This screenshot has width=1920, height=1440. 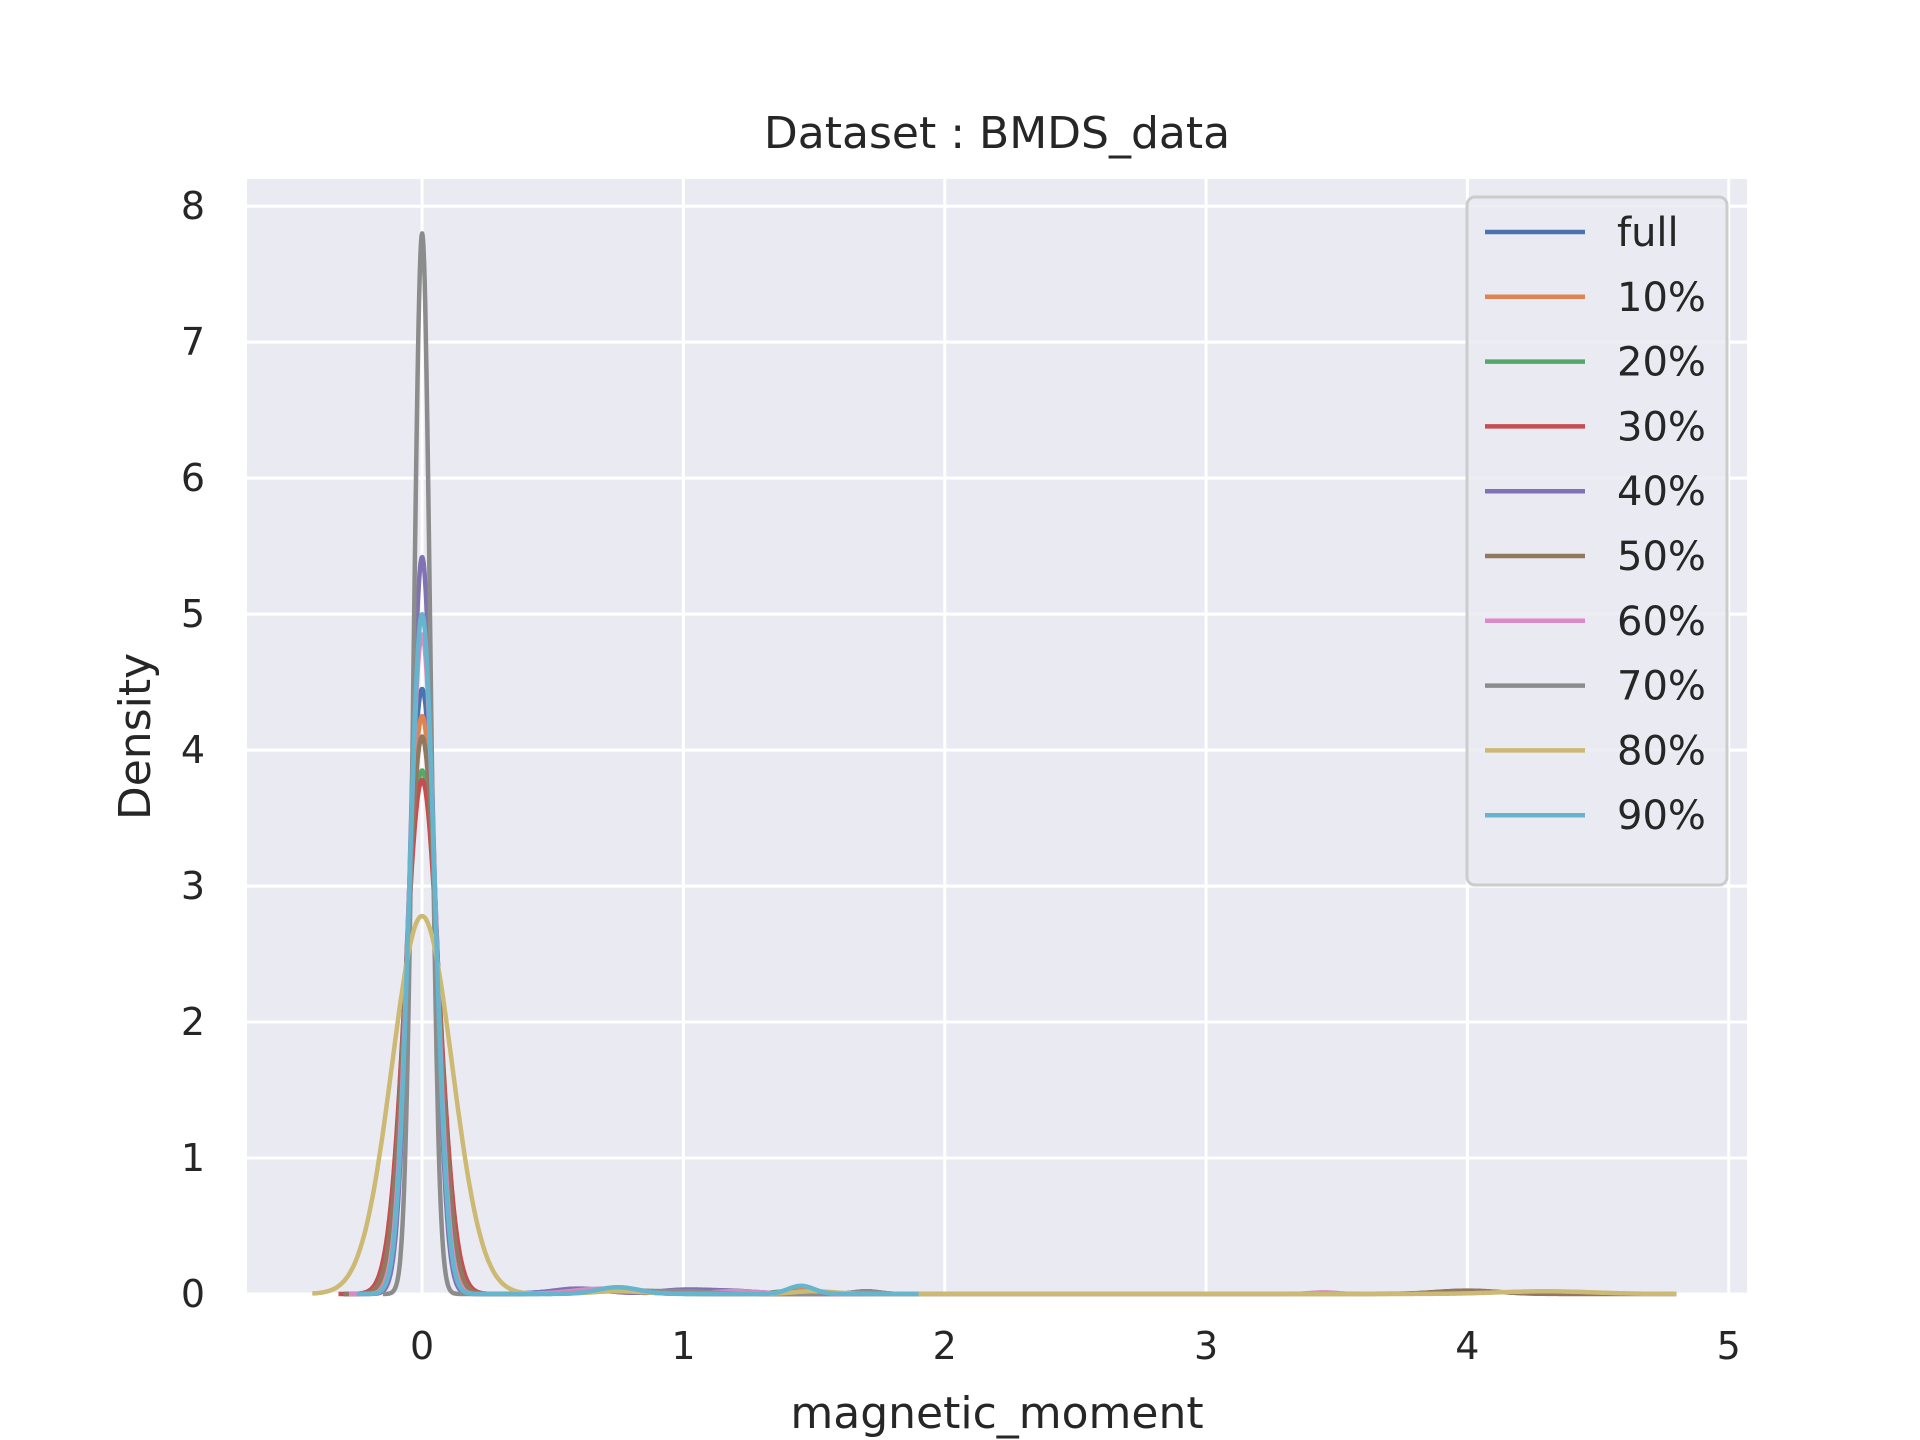 What do you see at coordinates (997, 133) in the screenshot?
I see `chart-title: Dataset : BMDS_data` at bounding box center [997, 133].